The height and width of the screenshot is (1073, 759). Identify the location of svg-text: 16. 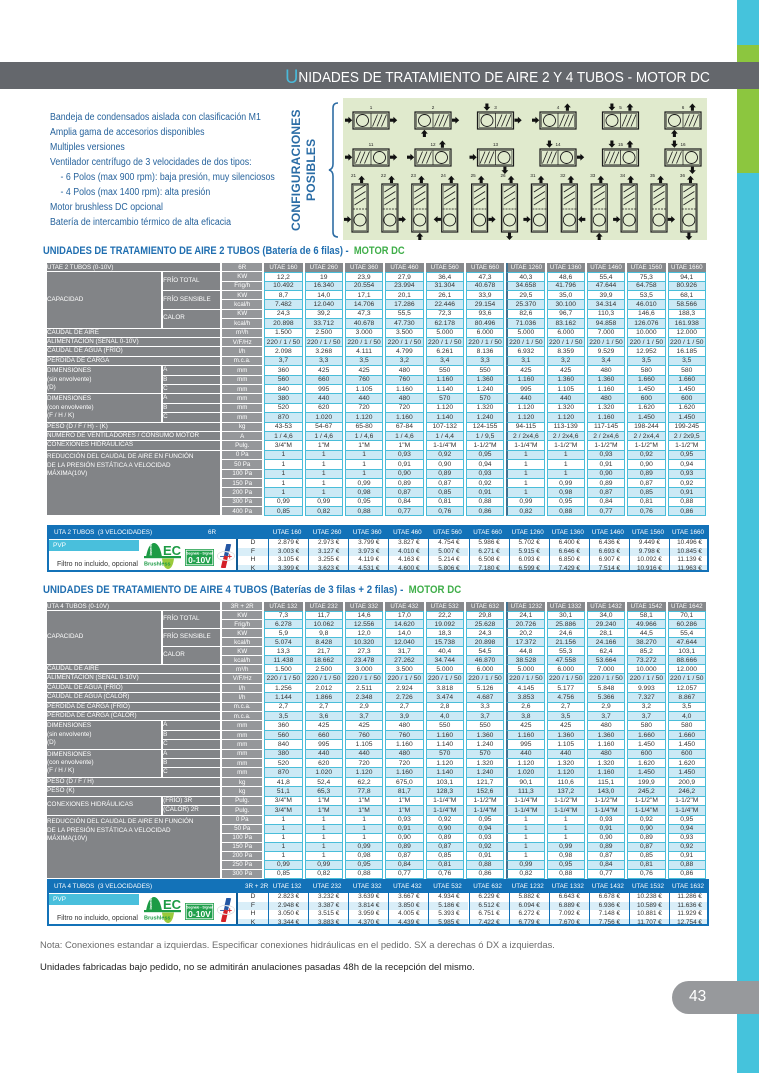
(683, 144).